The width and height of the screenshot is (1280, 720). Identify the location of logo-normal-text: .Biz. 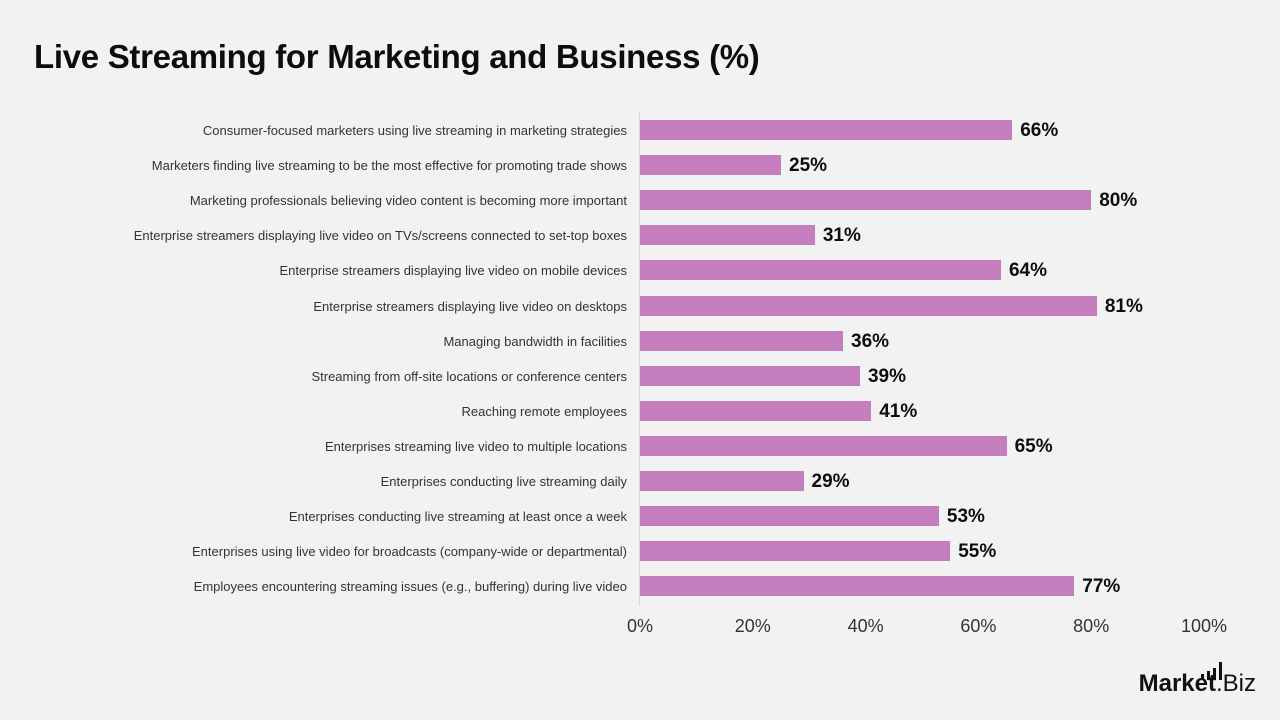
(1235, 683).